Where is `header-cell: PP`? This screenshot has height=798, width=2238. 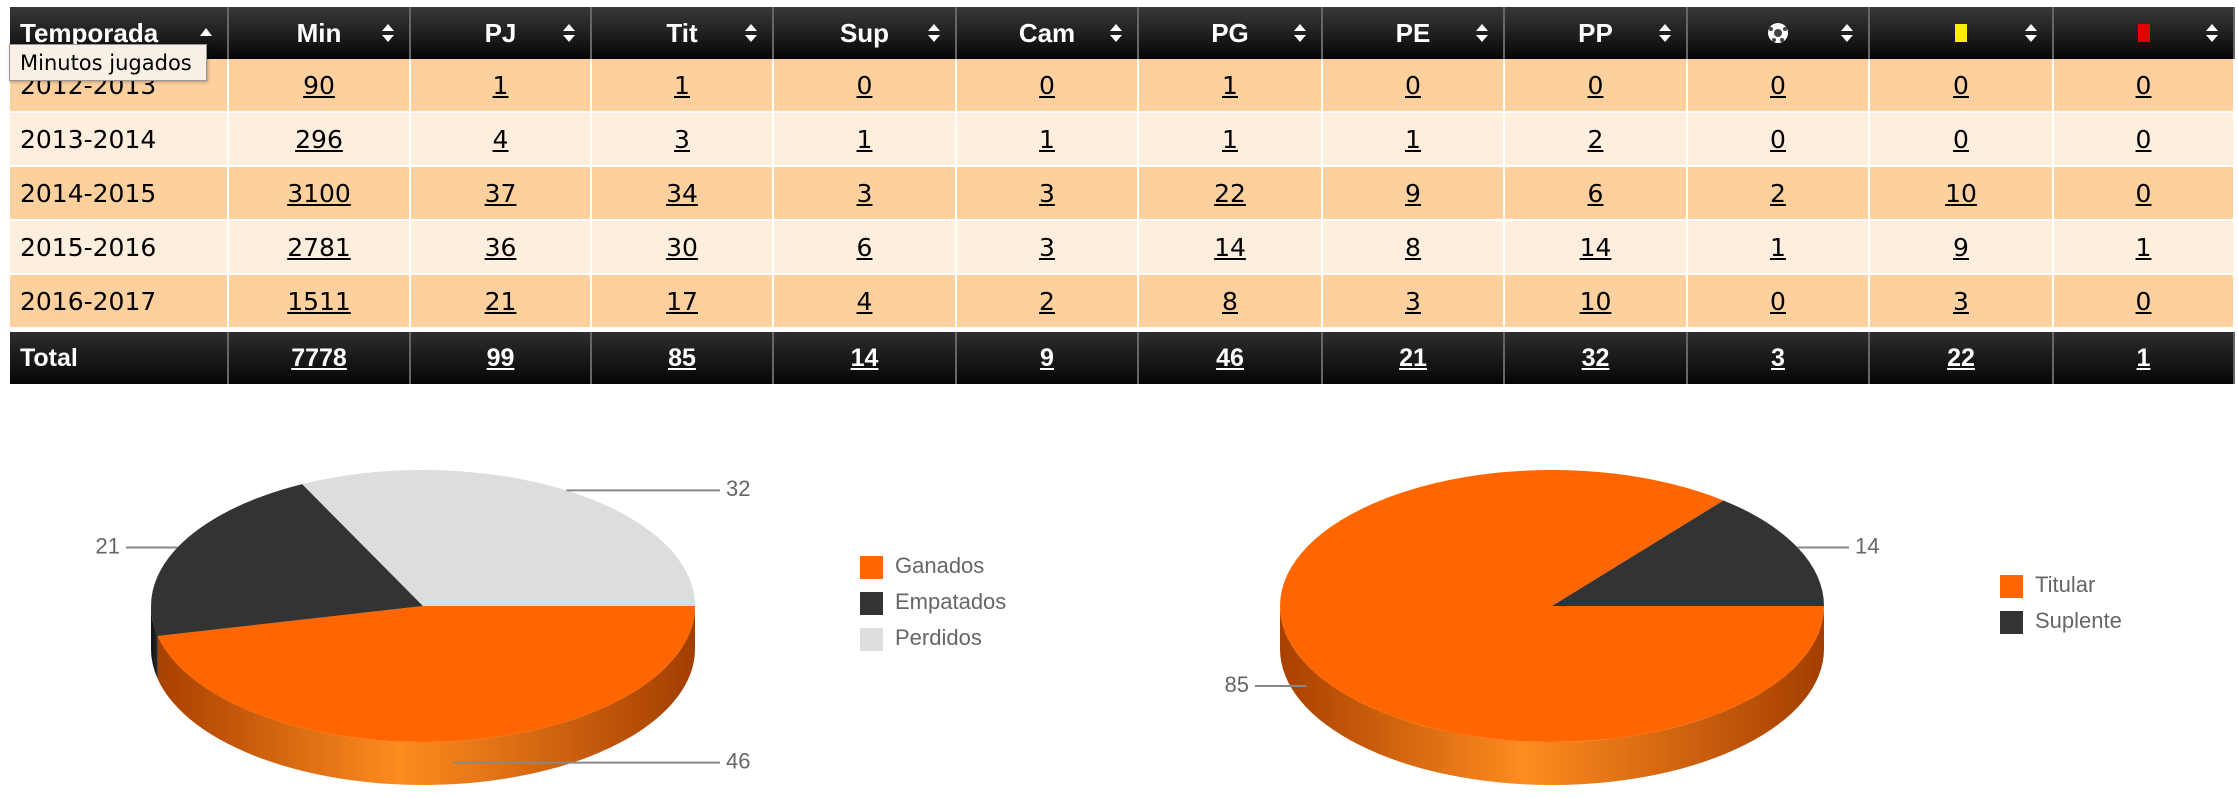
header-cell: PP is located at coordinates (1596, 33).